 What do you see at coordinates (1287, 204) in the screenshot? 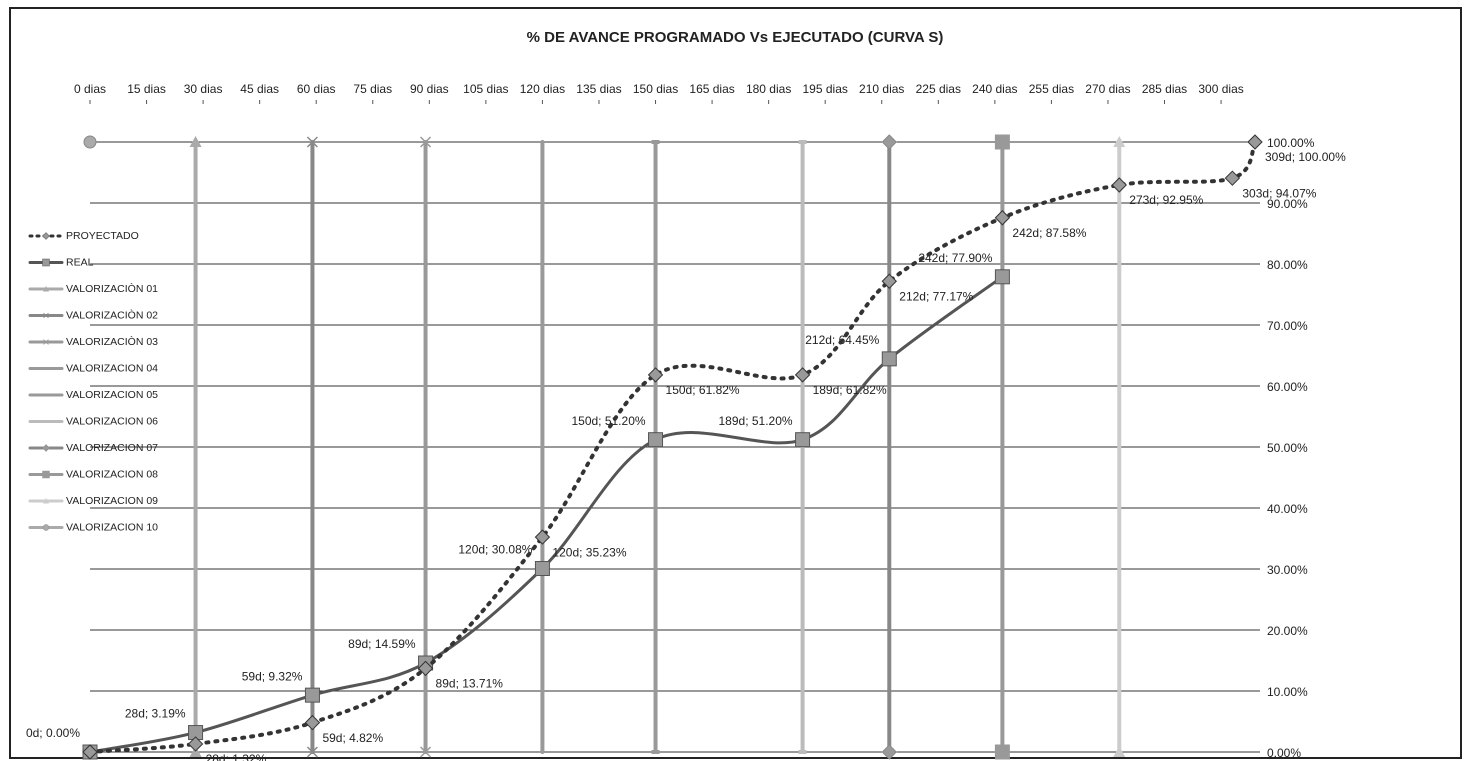
I see `y-tick-label: 90.00%` at bounding box center [1287, 204].